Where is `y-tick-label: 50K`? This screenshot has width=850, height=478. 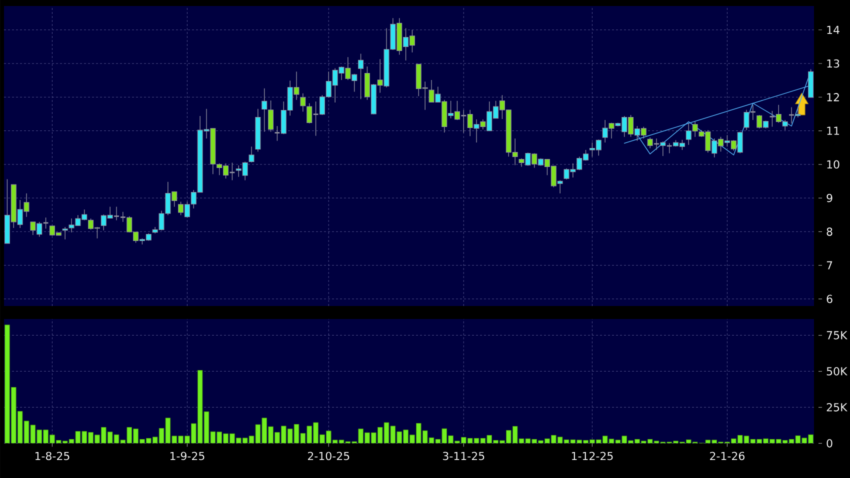
y-tick-label: 50K is located at coordinates (837, 371).